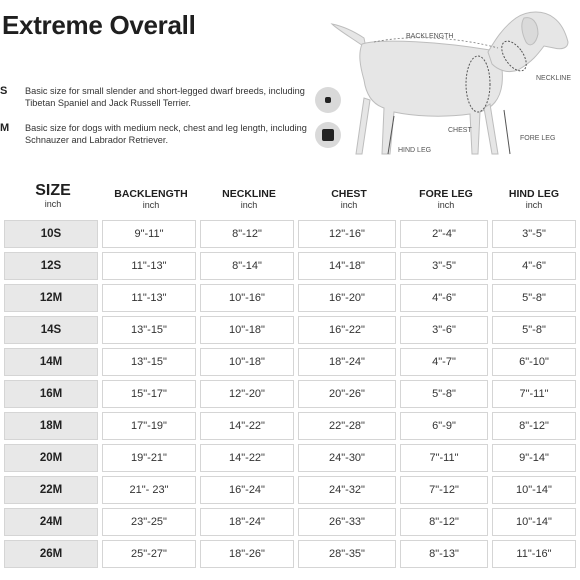 The width and height of the screenshot is (580, 580). Describe the element at coordinates (347, 330) in the screenshot. I see `cell-chest: 16"-22"` at that location.